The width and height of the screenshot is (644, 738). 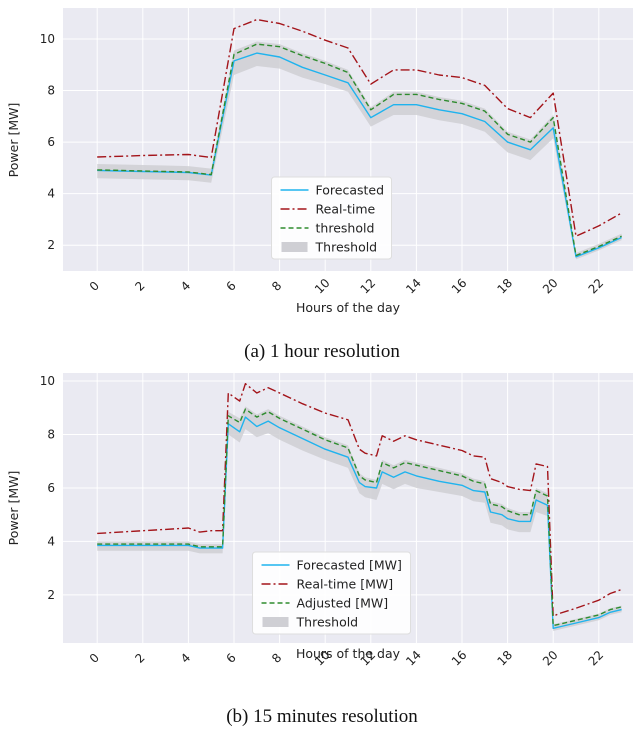 I want to click on legend: Forecasted Real-time threshold Threshold, so click(x=332, y=218).